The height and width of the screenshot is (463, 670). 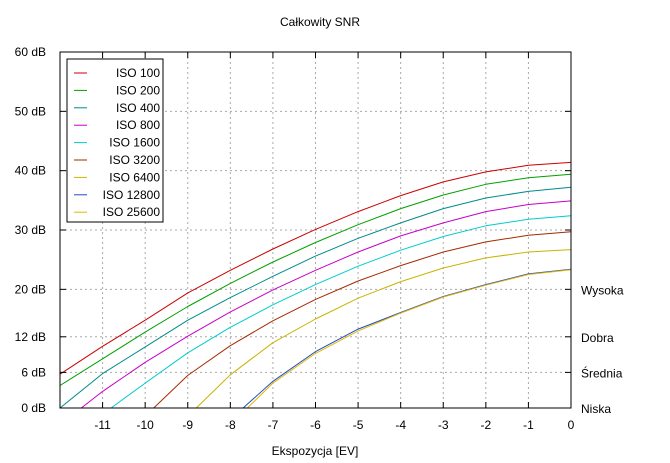 I want to click on y-tick-label: 30 dB, so click(x=30, y=230).